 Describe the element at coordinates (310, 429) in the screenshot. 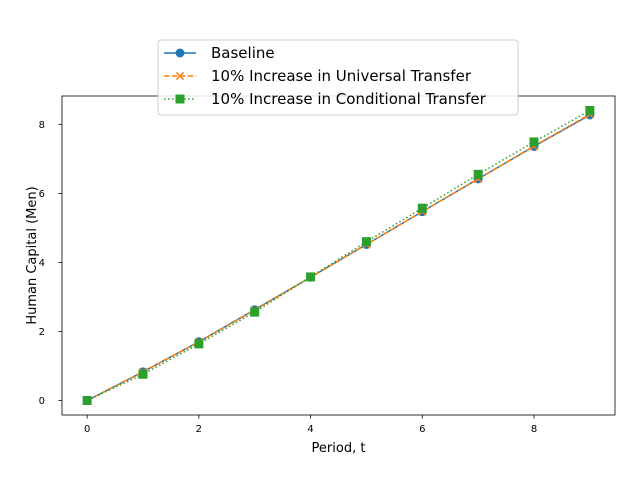

I see `x-tick-label: 4` at that location.